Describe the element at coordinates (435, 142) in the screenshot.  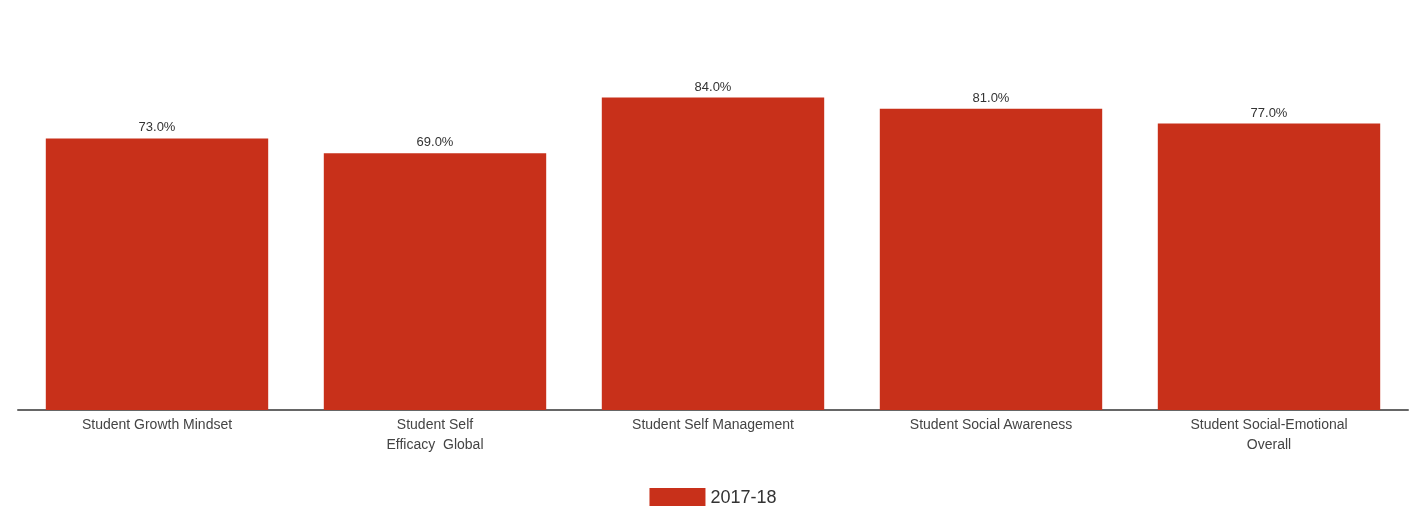
I see `data-label: 69.0%` at that location.